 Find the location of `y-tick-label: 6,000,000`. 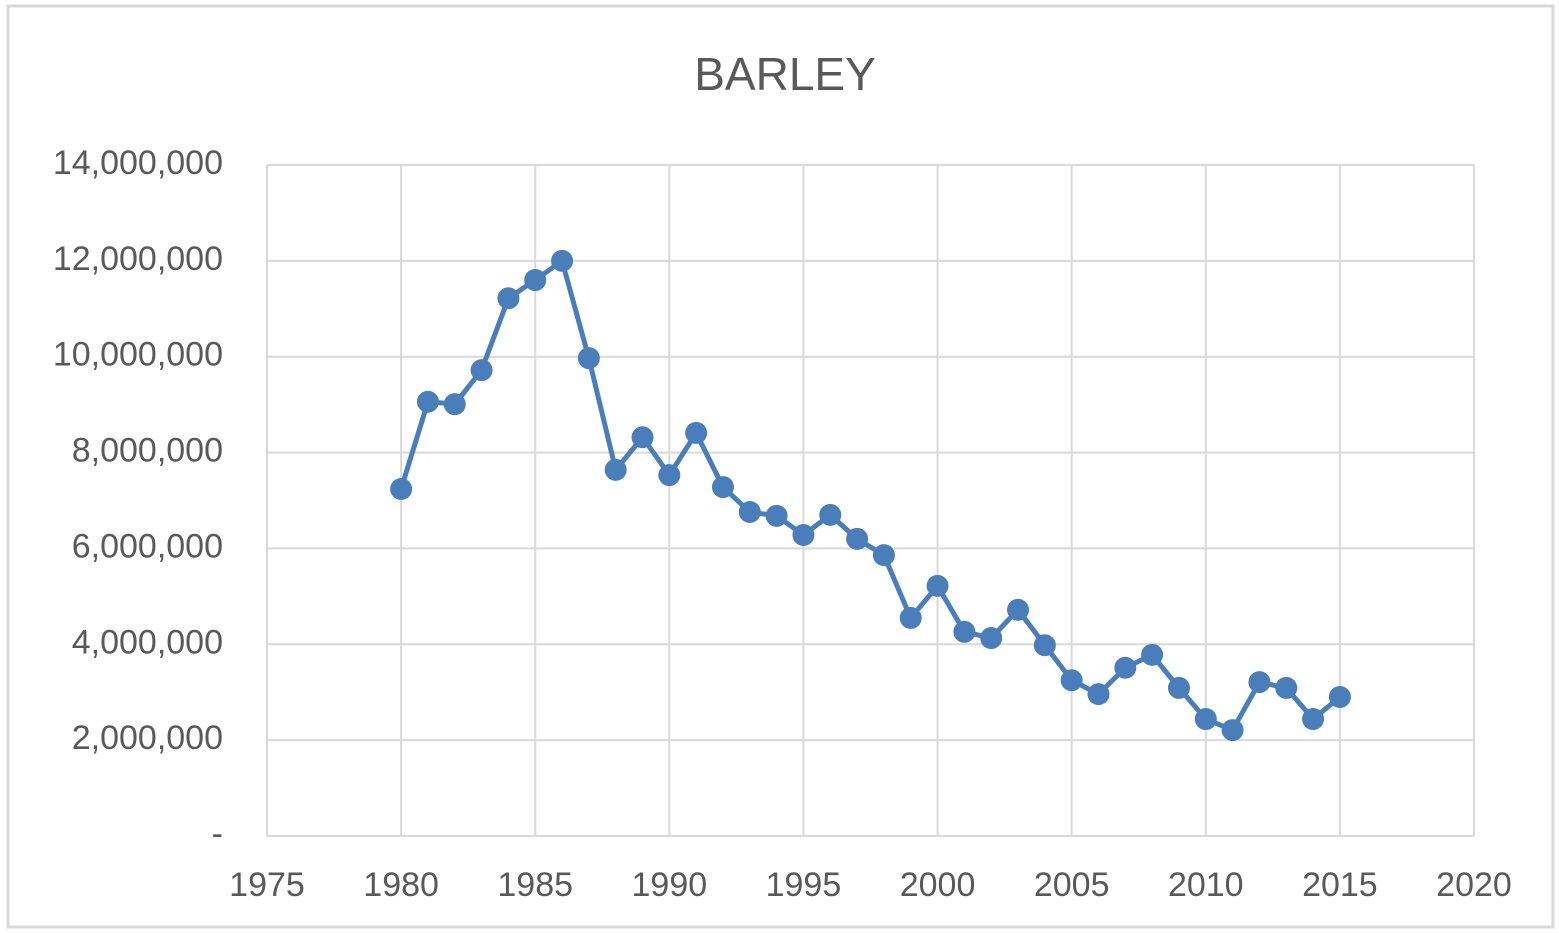

y-tick-label: 6,000,000 is located at coordinates (147, 546).